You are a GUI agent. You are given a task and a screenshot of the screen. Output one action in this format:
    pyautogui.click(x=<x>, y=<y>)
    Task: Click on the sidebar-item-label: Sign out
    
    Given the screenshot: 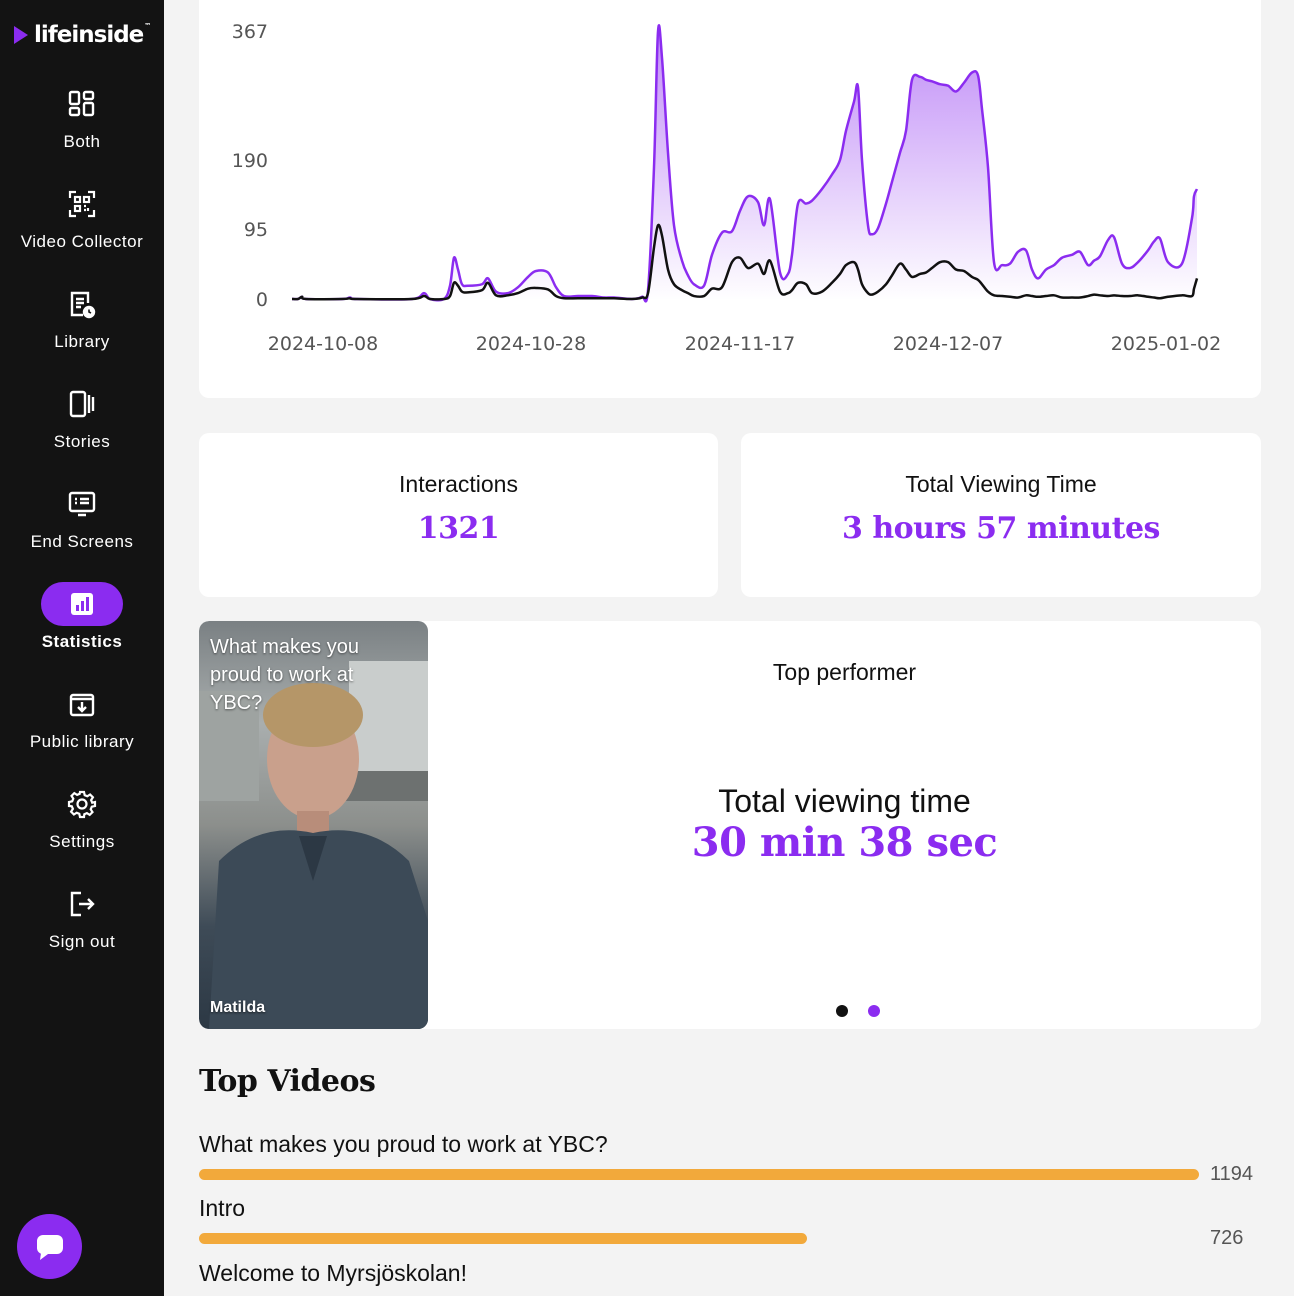 What is the action you would take?
    pyautogui.click(x=82, y=941)
    